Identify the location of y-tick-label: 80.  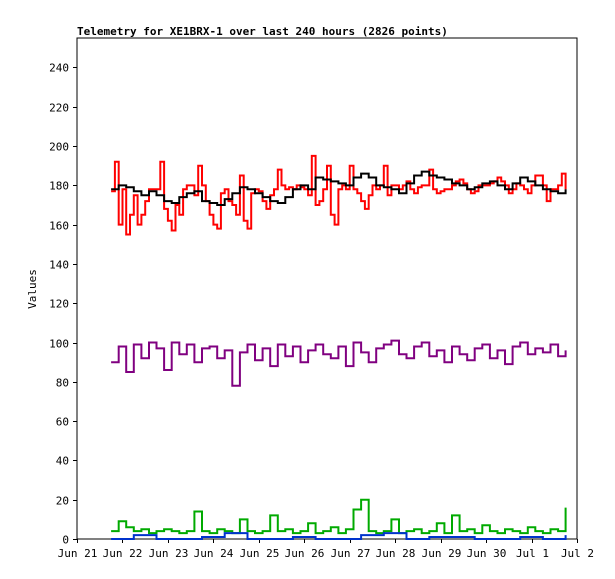
(62, 383).